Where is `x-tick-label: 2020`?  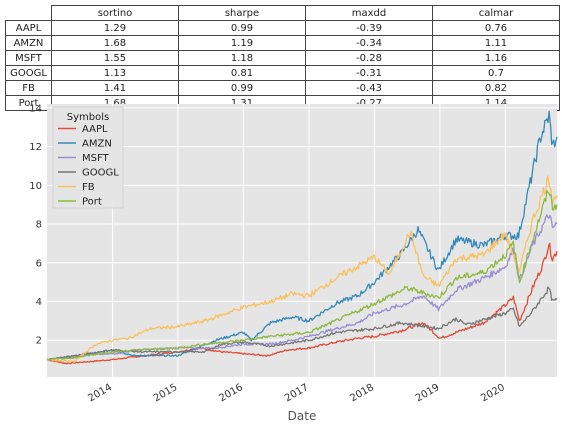 x-tick-label: 2020 is located at coordinates (493, 393).